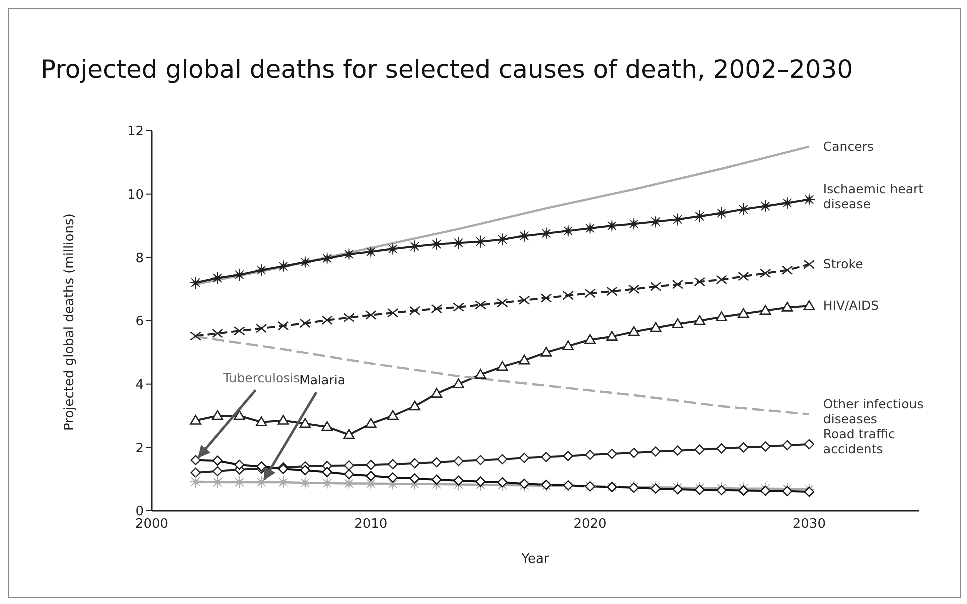 The height and width of the screenshot is (604, 967). Describe the element at coordinates (135, 195) in the screenshot. I see `y-tick-label: 10` at that location.